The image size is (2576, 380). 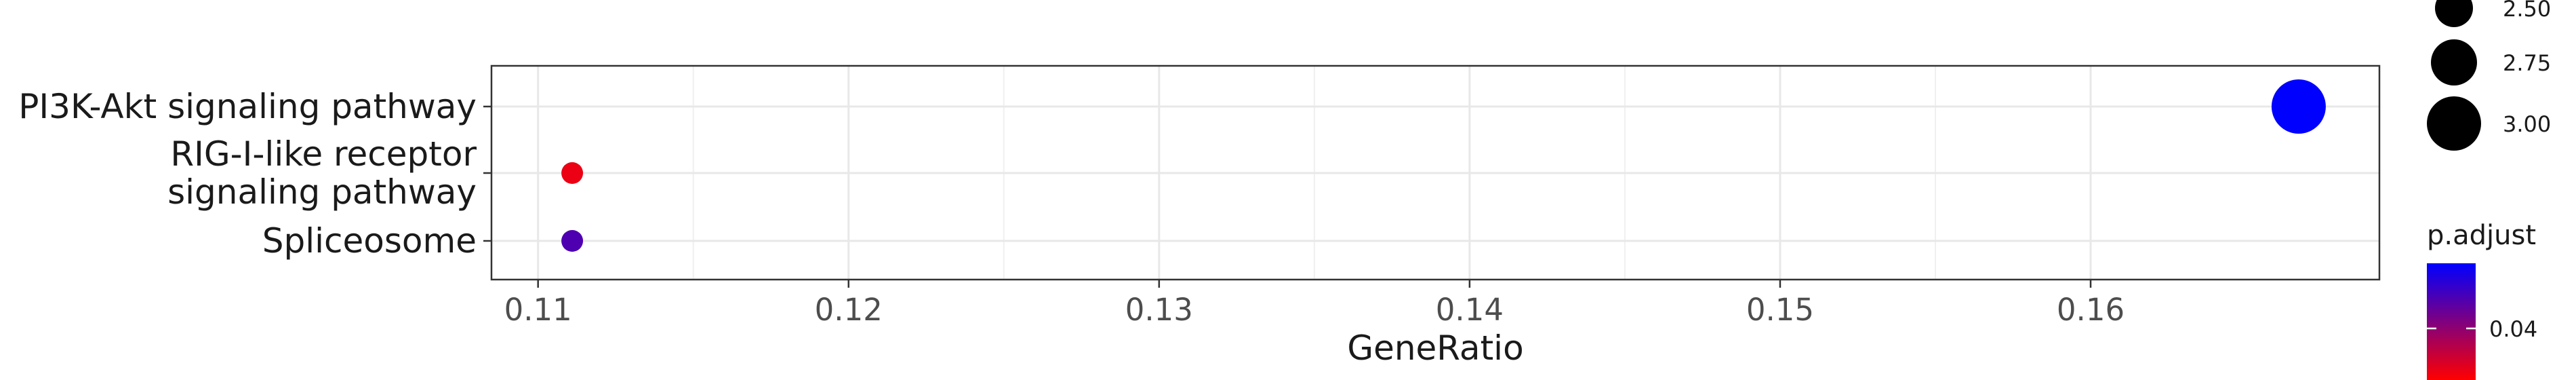 I want to click on y-tick-label: signaling pathway, so click(x=322, y=192).